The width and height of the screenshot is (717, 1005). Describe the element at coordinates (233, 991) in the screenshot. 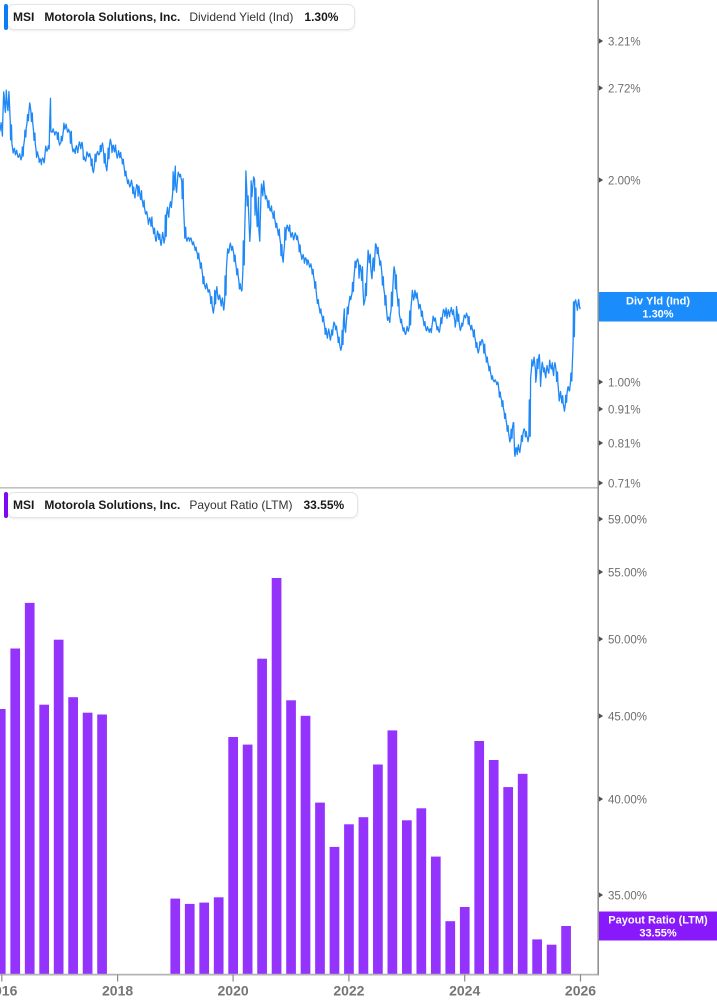

I see `svg-text: 2020` at that location.